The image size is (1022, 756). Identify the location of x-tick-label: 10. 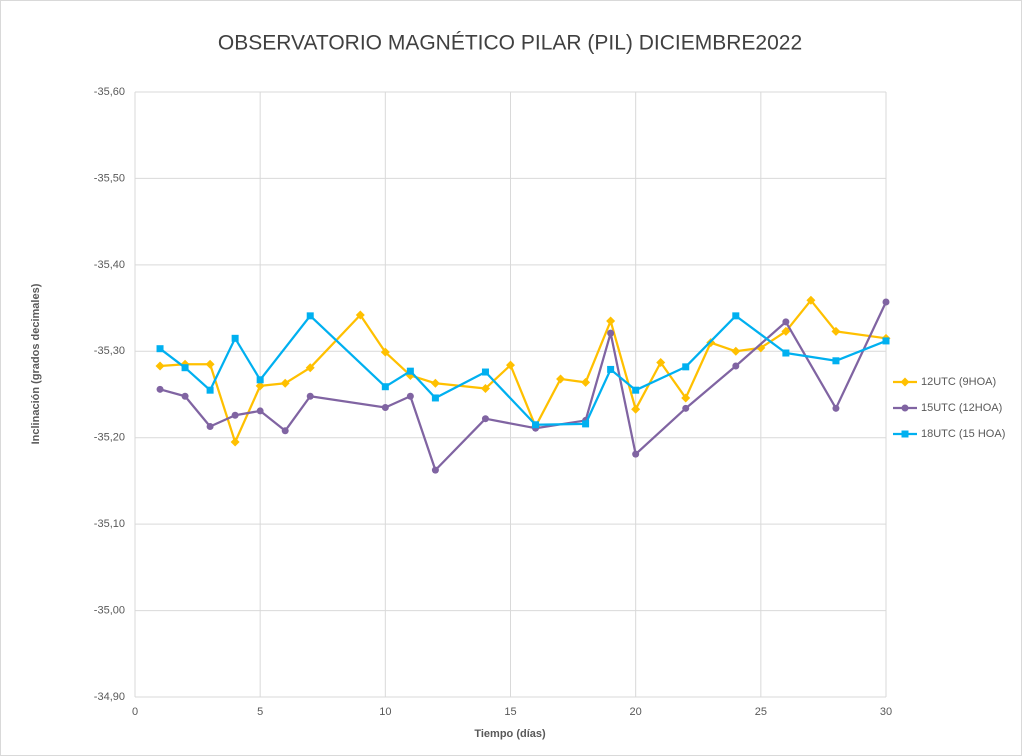
(385, 712).